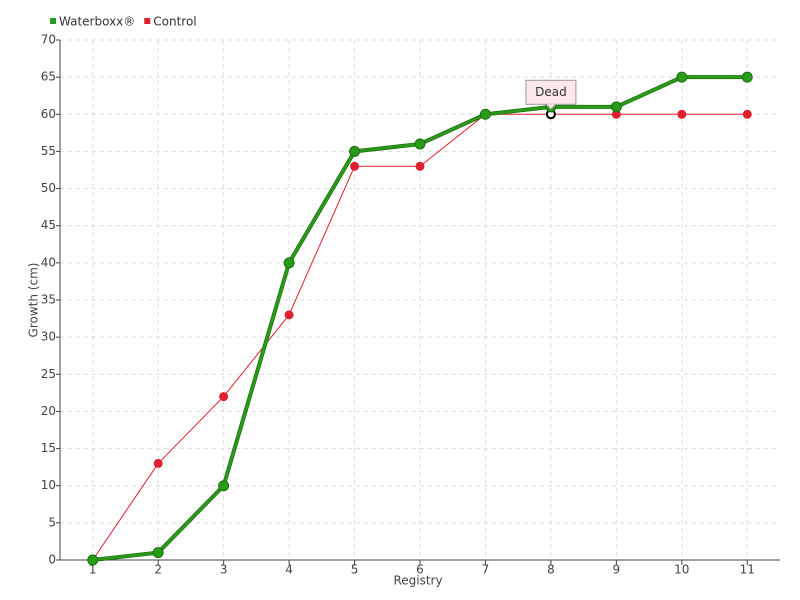  What do you see at coordinates (48, 374) in the screenshot?
I see `y-tick-label: 25` at bounding box center [48, 374].